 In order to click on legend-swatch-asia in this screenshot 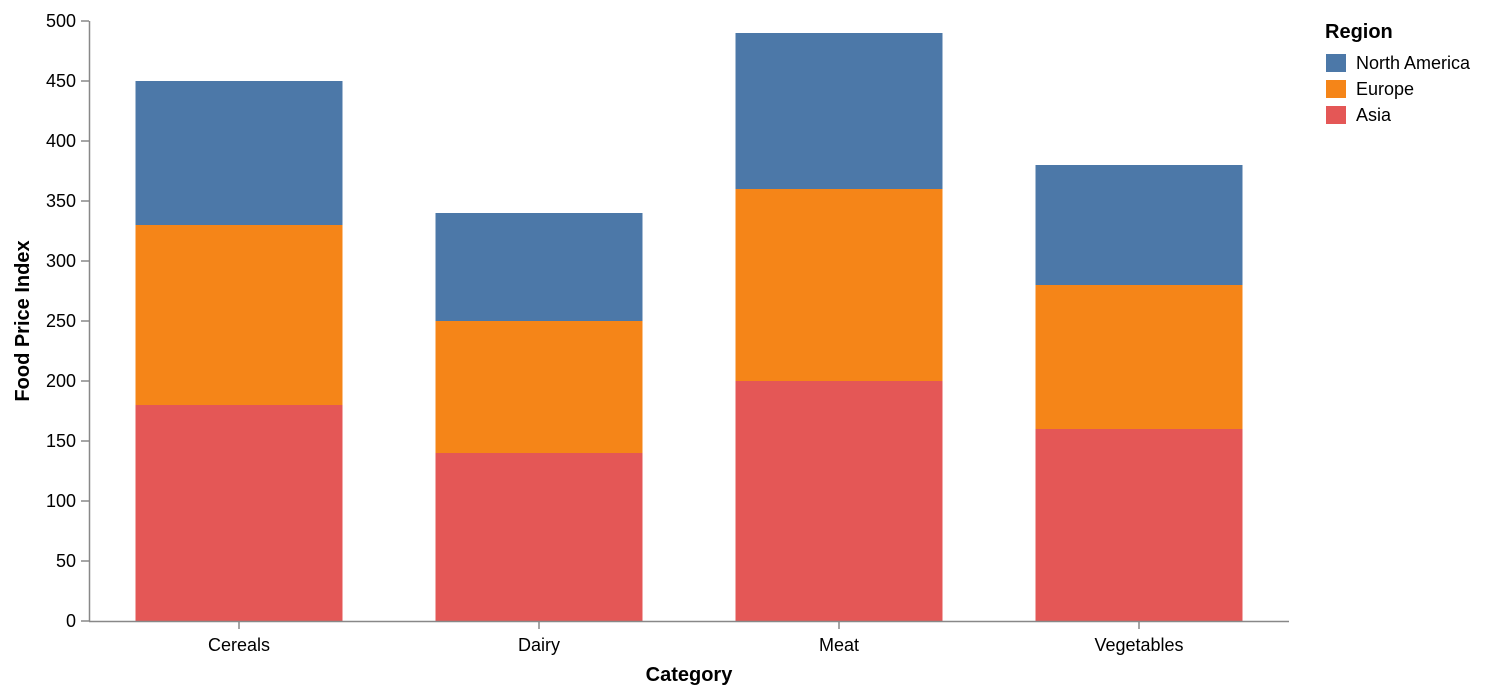, I will do `click(1336, 115)`.